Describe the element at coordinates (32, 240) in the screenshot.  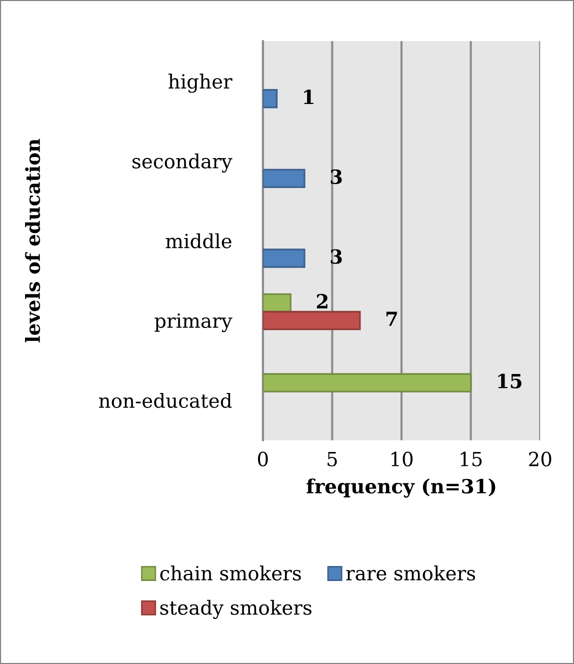
I see `y-axis-title: levels of education` at that location.